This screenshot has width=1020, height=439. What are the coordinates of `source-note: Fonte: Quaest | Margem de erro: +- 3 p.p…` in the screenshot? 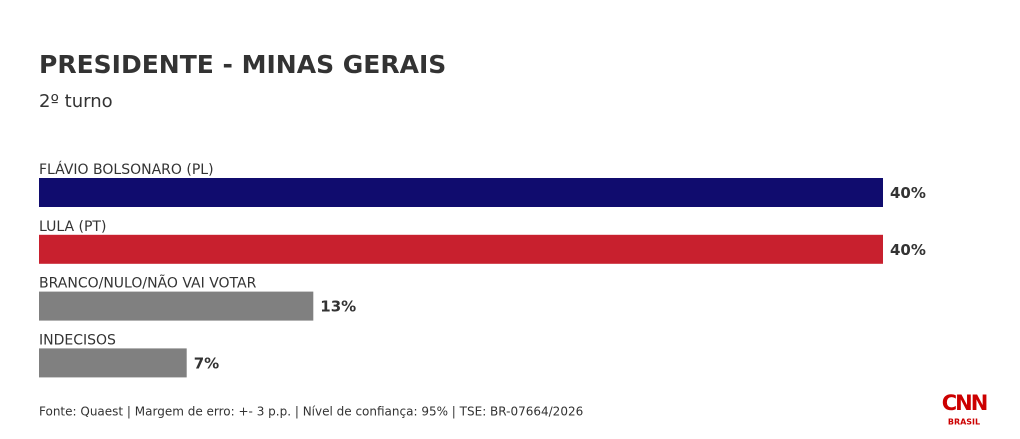 It's located at (311, 412).